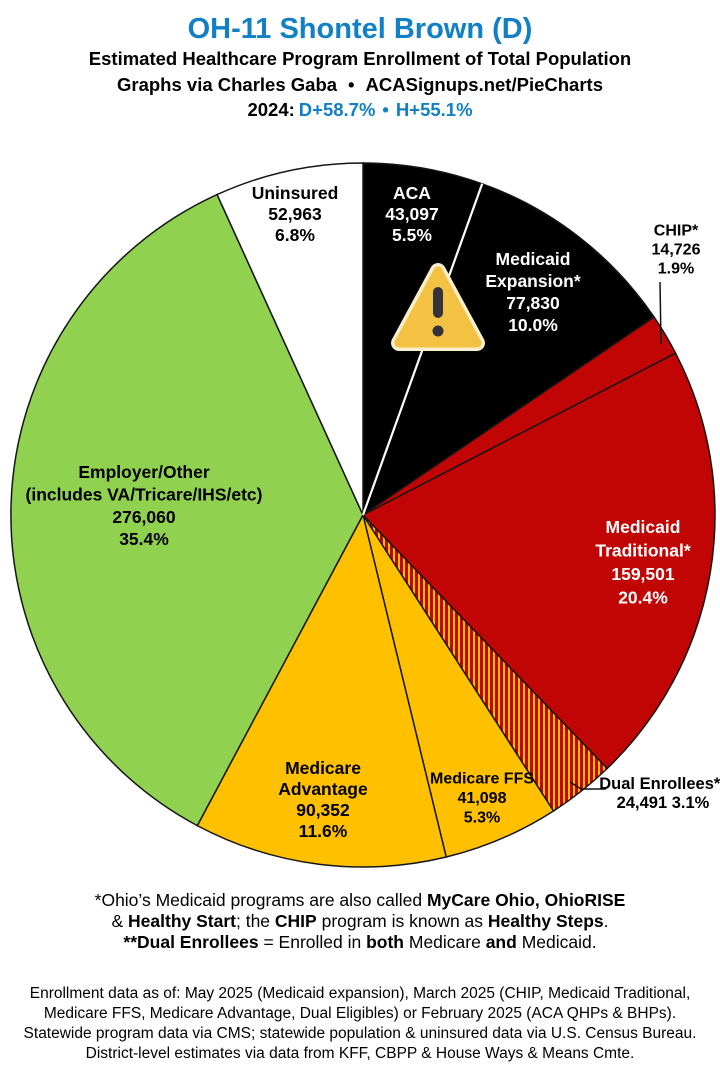 The image size is (720, 1070). Describe the element at coordinates (322, 690) in the screenshot. I see `pie-slice-medicare-advantage` at that location.